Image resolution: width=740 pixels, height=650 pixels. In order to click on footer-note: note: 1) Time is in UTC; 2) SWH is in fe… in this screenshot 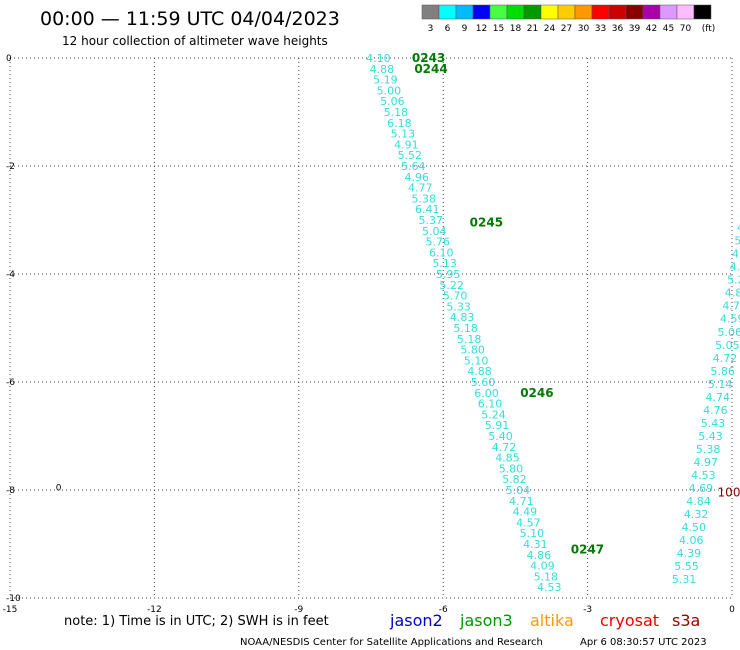, I will do `click(196, 621)`.